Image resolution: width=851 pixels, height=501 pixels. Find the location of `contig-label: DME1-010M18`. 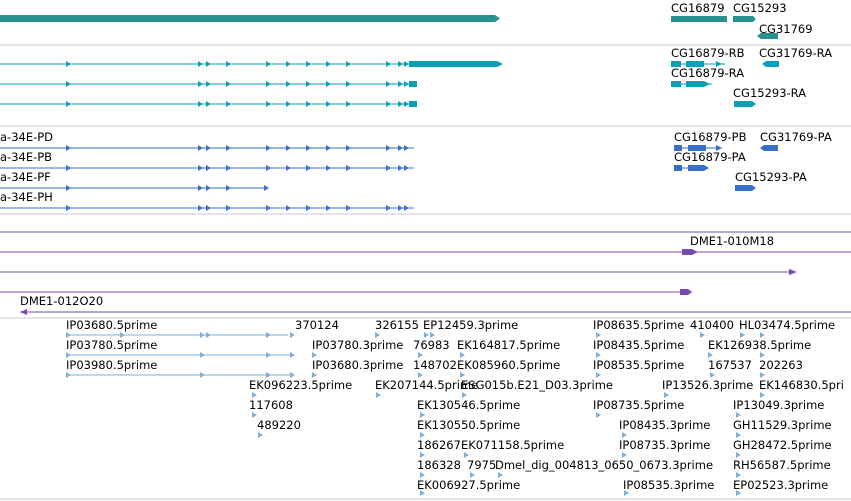

contig-label: DME1-010M18 is located at coordinates (732, 241).